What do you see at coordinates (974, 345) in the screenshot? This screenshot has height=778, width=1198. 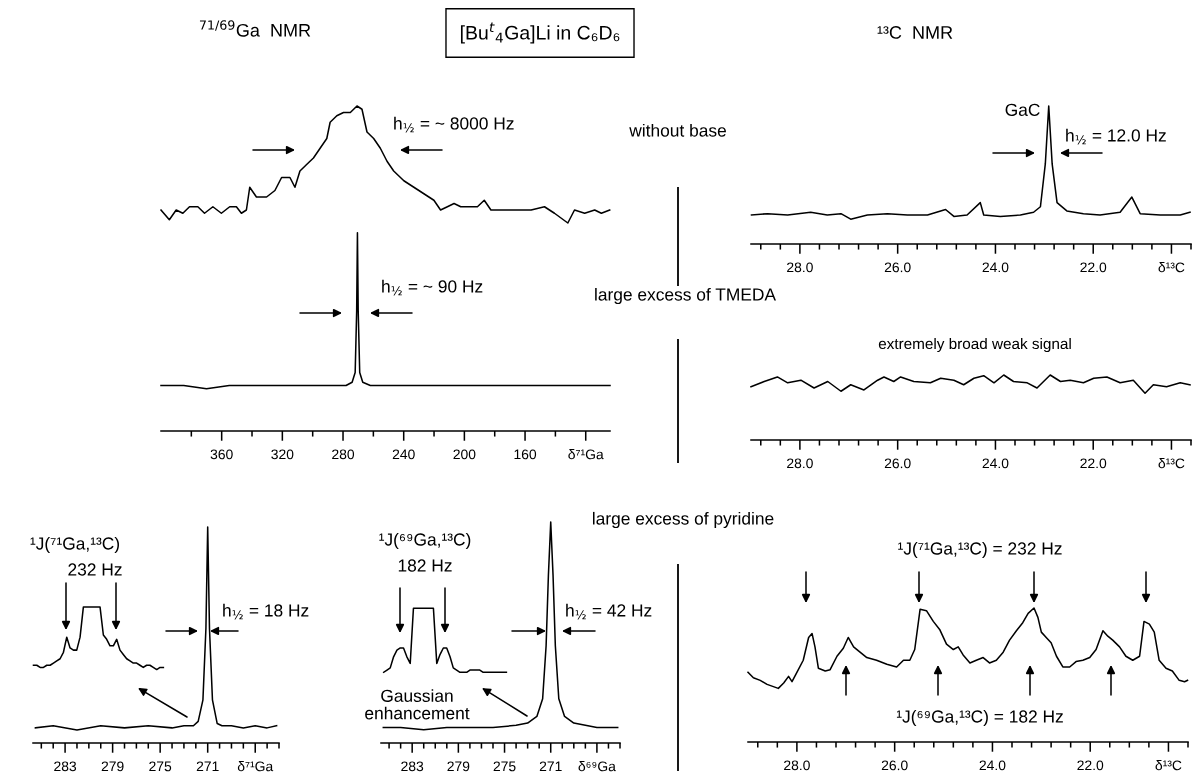 I see `text: extremely broad weak signal` at bounding box center [974, 345].